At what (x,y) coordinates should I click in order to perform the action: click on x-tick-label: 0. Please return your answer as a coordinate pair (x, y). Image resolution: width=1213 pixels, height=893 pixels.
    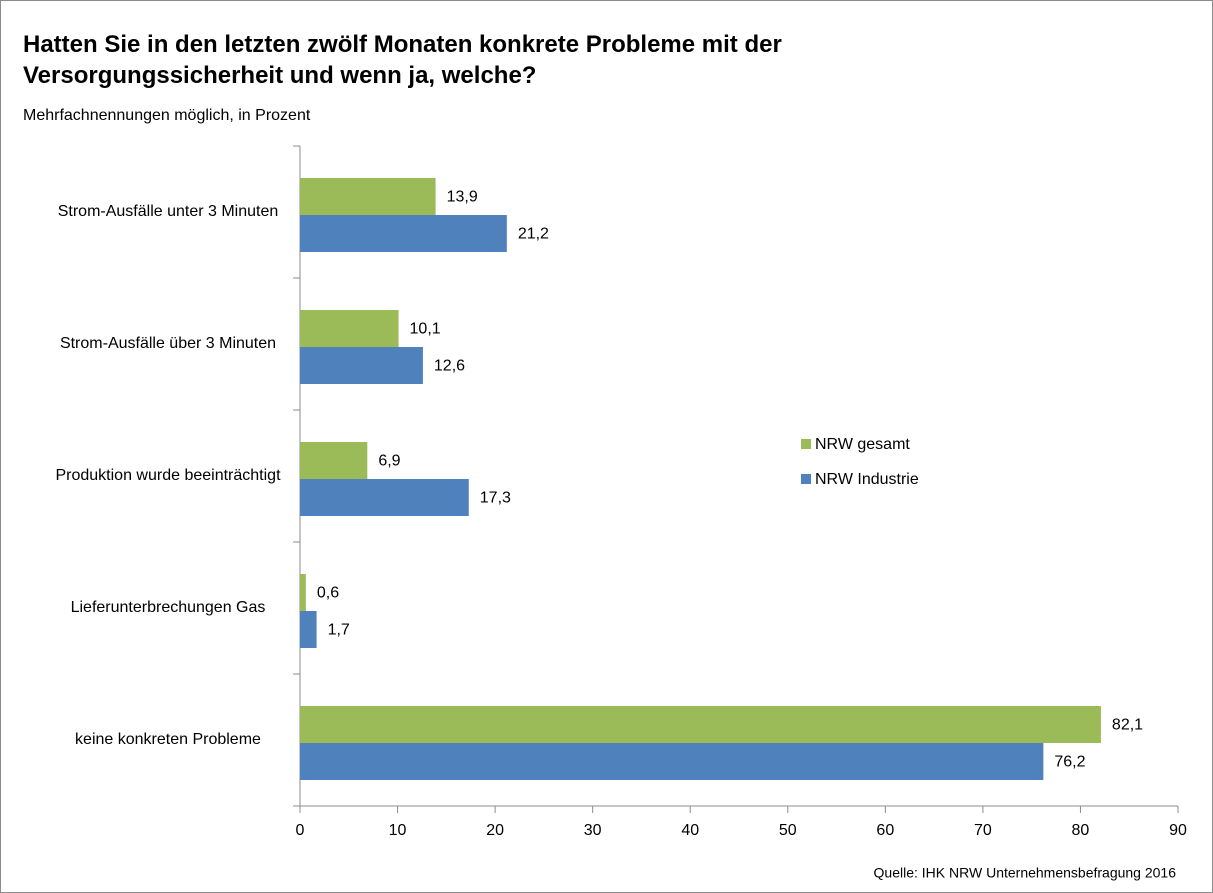
    Looking at the image, I should click on (300, 830).